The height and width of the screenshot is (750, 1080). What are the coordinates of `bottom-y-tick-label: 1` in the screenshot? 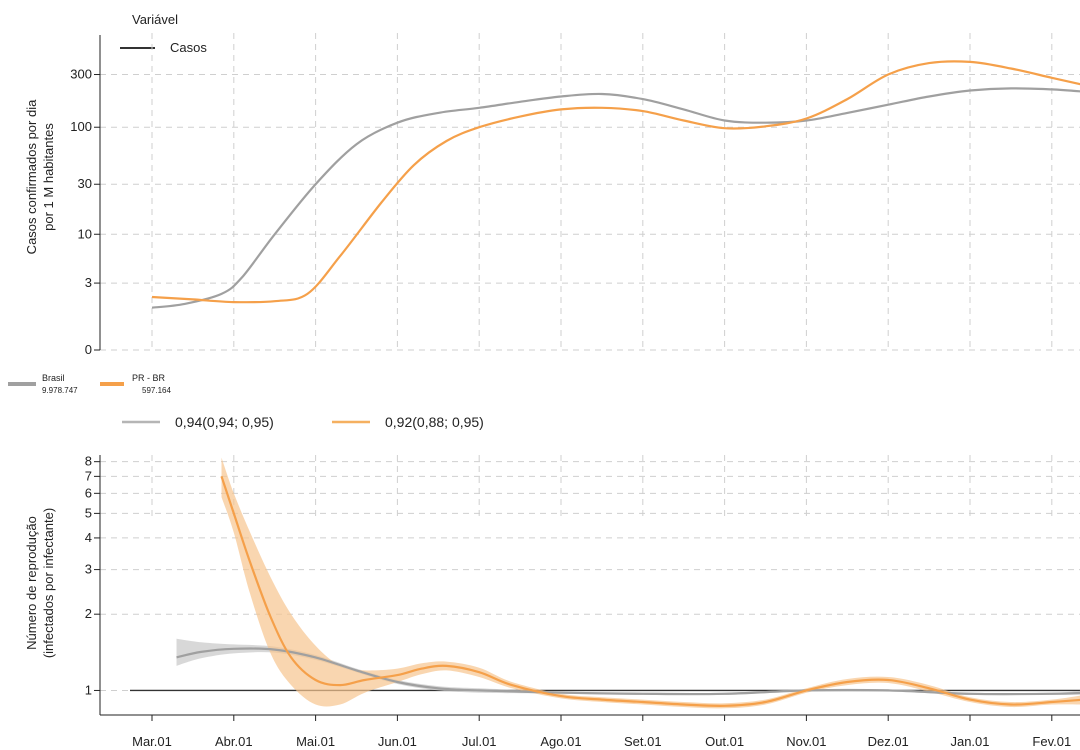 It's located at (88, 689).